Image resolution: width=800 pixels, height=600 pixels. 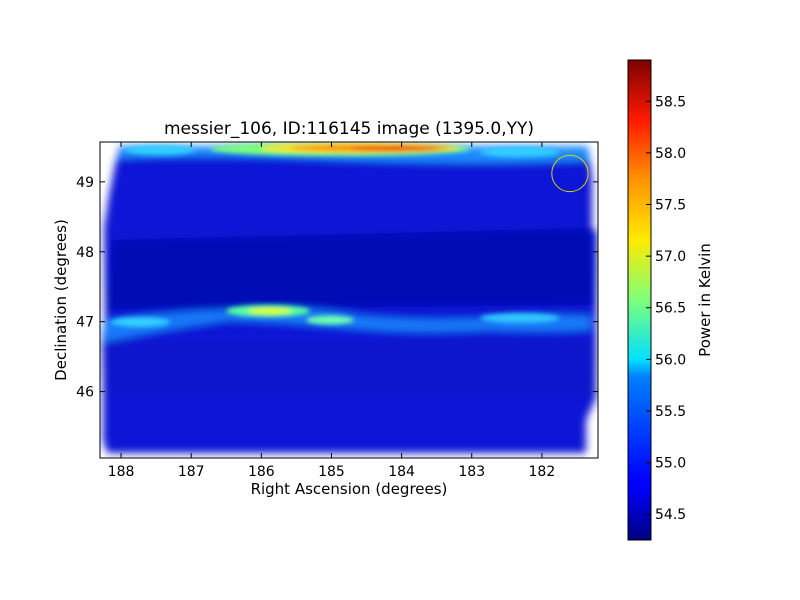 I want to click on y-tick-label: 49, so click(x=85, y=183).